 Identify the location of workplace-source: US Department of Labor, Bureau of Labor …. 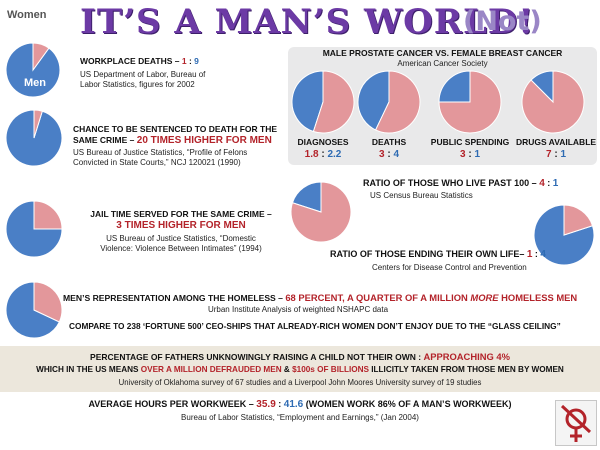
(142, 80).